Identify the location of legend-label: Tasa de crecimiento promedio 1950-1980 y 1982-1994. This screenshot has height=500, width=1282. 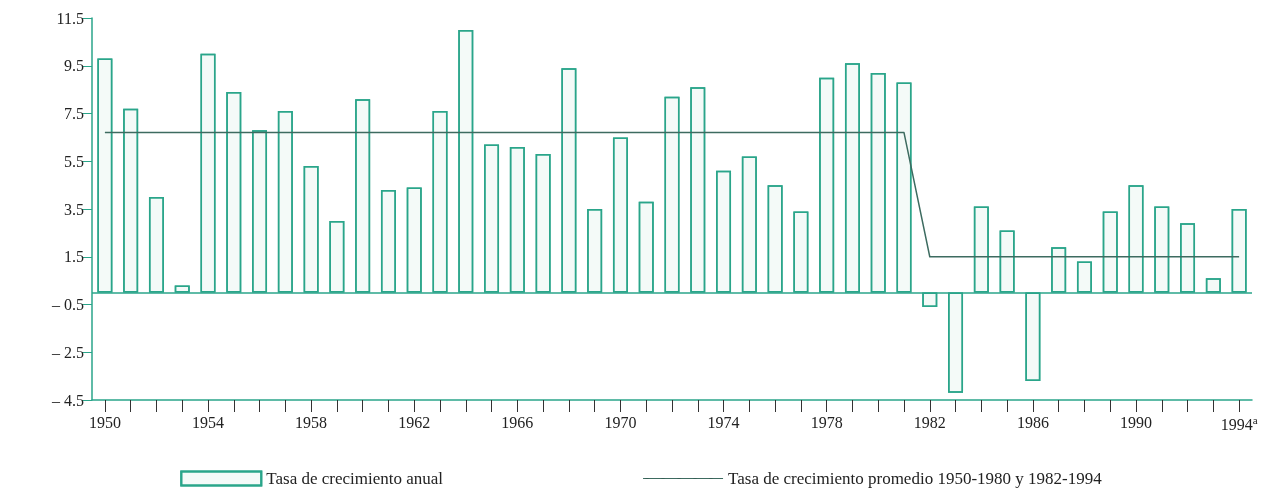
(915, 478).